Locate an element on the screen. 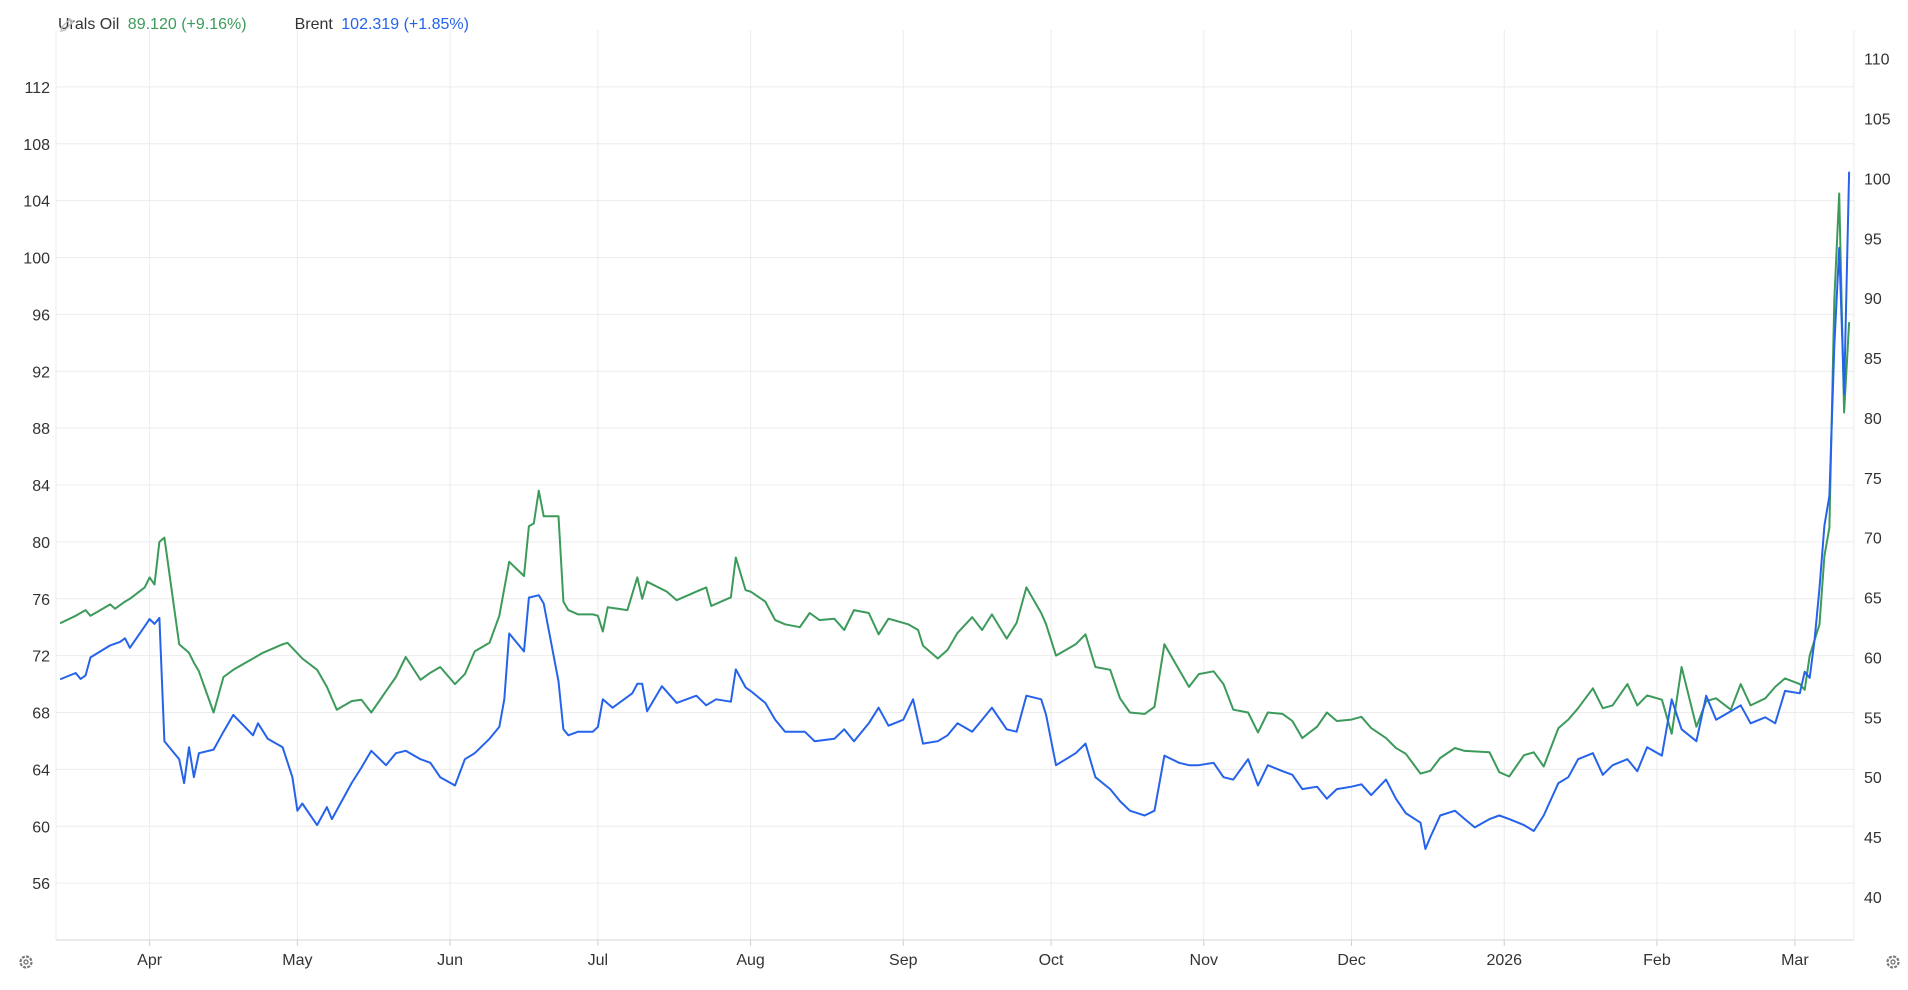  y-left-tick-label: 92 is located at coordinates (41, 372).